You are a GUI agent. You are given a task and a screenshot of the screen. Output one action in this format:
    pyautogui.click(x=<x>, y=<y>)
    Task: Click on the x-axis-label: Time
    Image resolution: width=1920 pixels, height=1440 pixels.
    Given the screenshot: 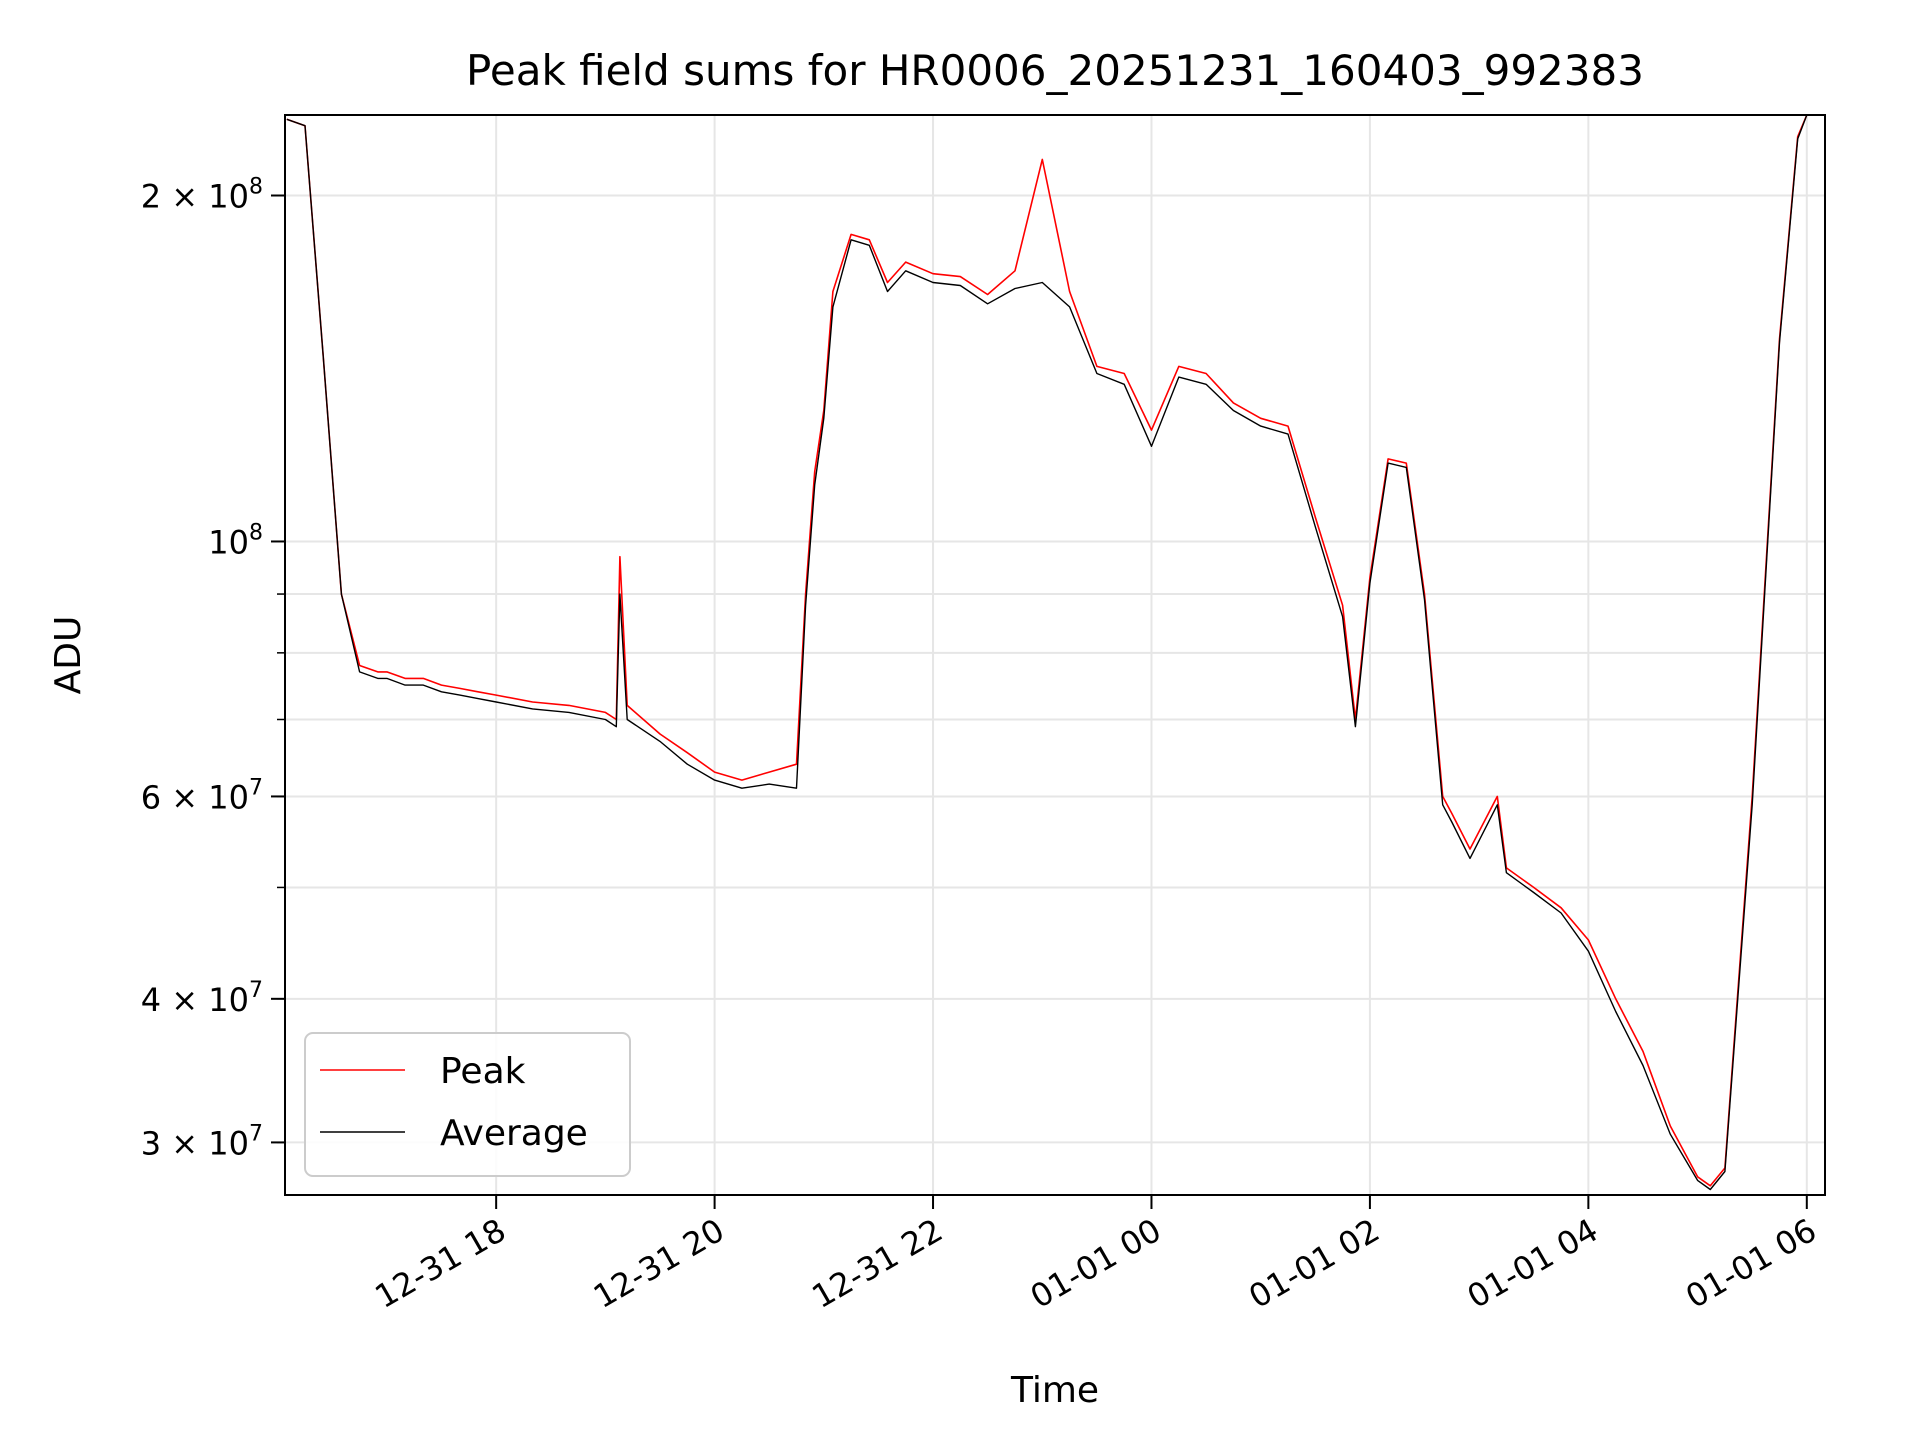 What is the action you would take?
    pyautogui.click(x=1054, y=1390)
    